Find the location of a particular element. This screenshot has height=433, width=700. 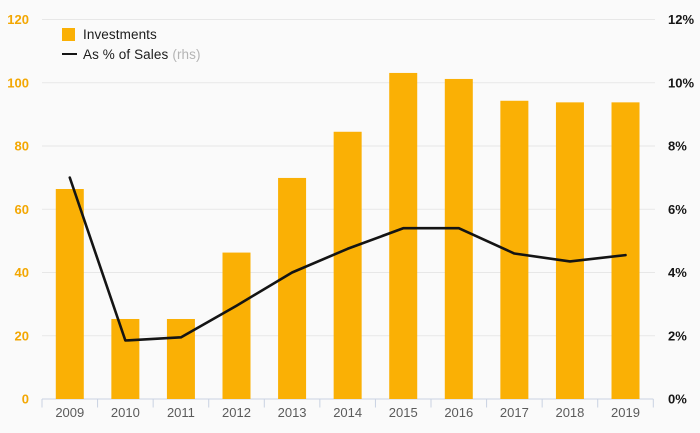

legend-item-pct-of-sales: As % of Sales (rhs) is located at coordinates (131, 54).